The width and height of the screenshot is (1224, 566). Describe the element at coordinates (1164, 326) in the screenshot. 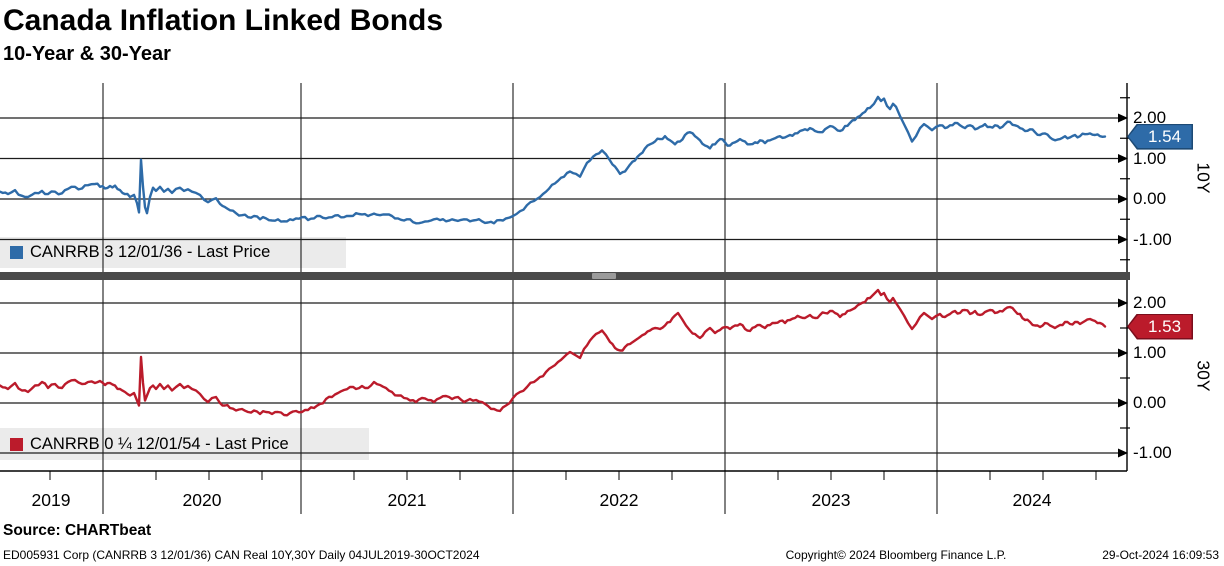

I see `last-price-30y: 1.53` at that location.